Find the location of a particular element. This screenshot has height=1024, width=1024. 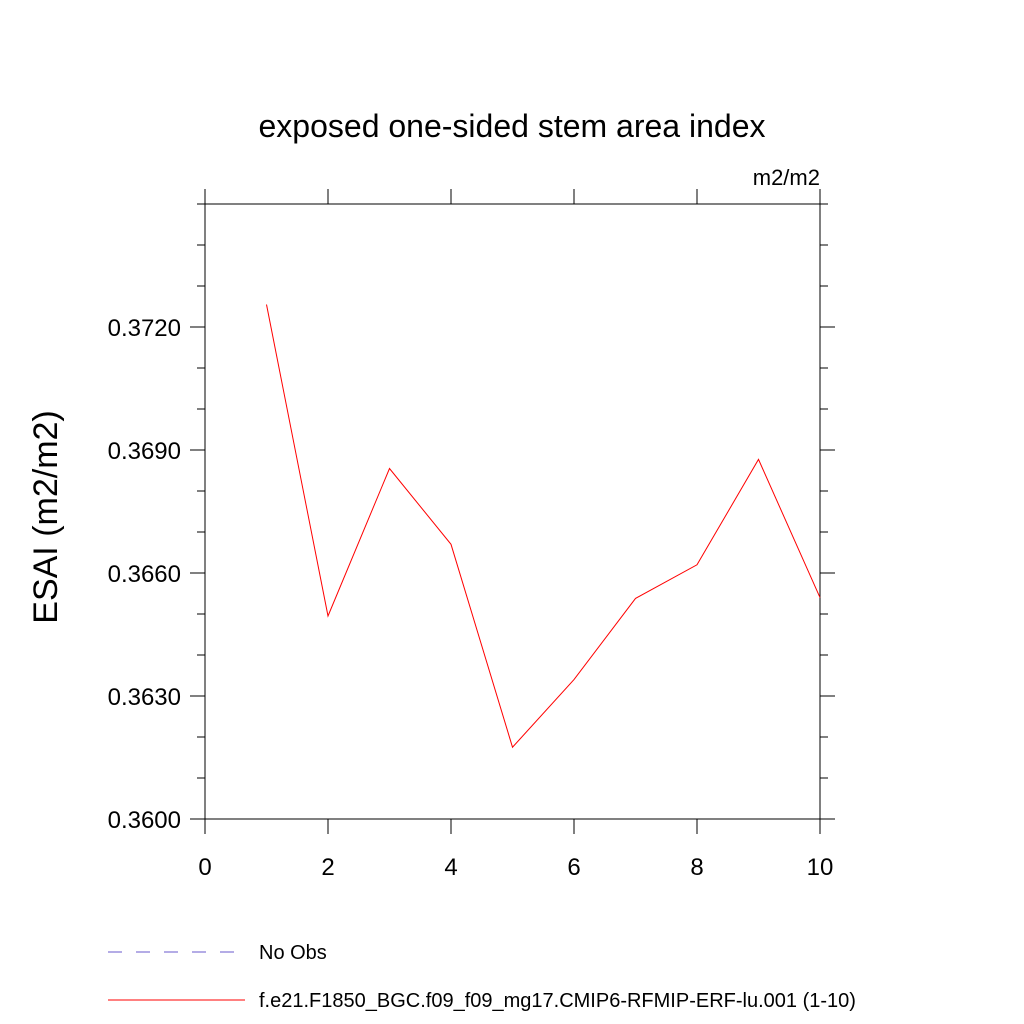

units-label: m2/m2 is located at coordinates (786, 177).